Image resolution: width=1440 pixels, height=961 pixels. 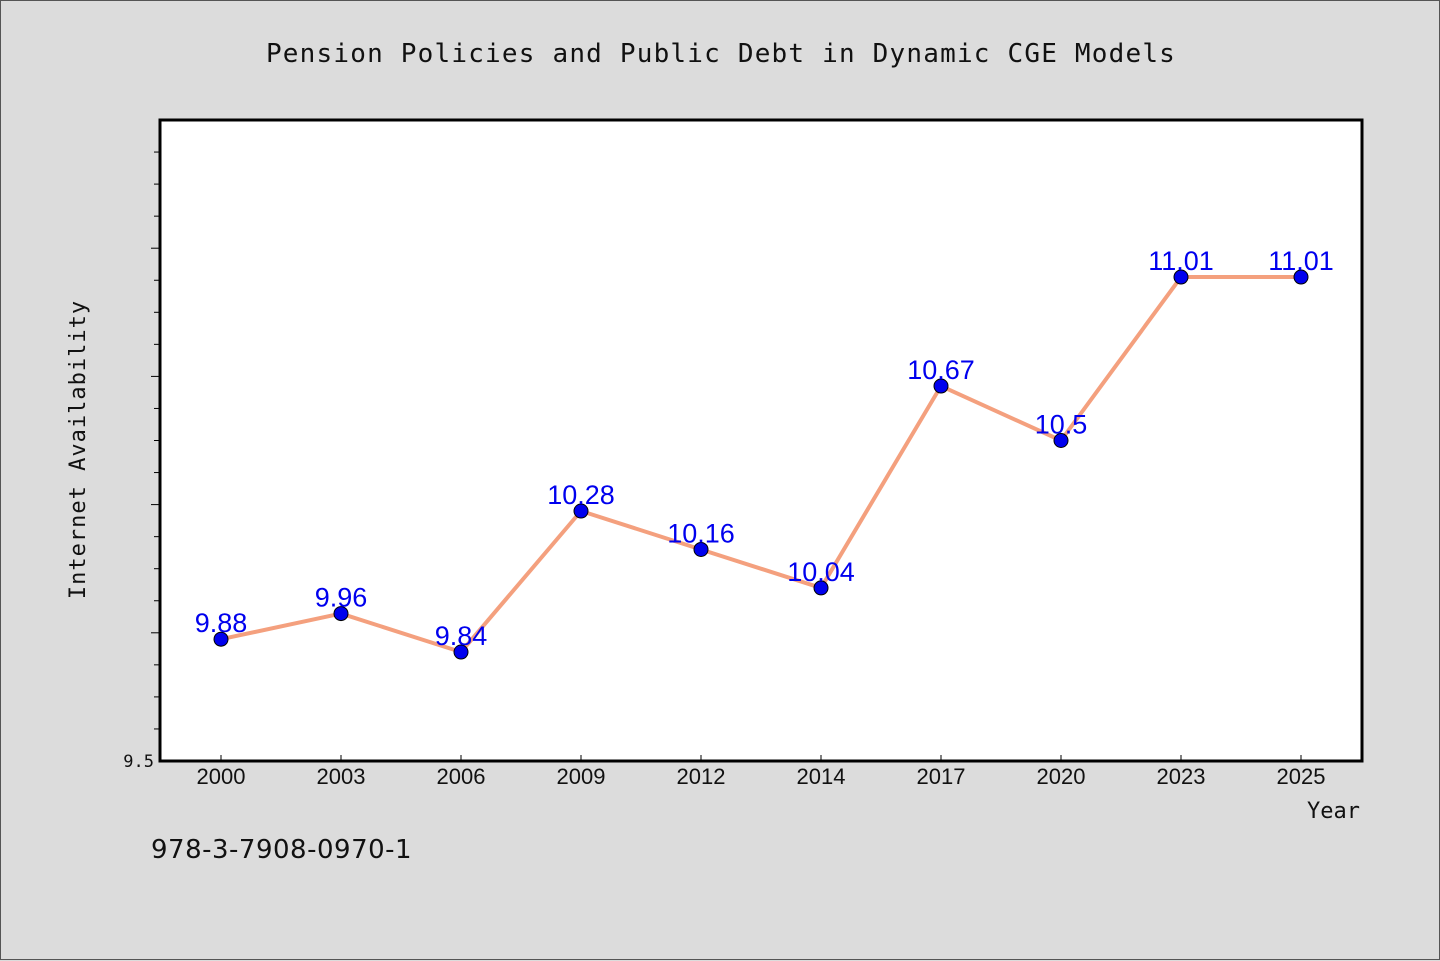 What do you see at coordinates (1301, 776) in the screenshot?
I see `x-tick-label: 2025` at bounding box center [1301, 776].